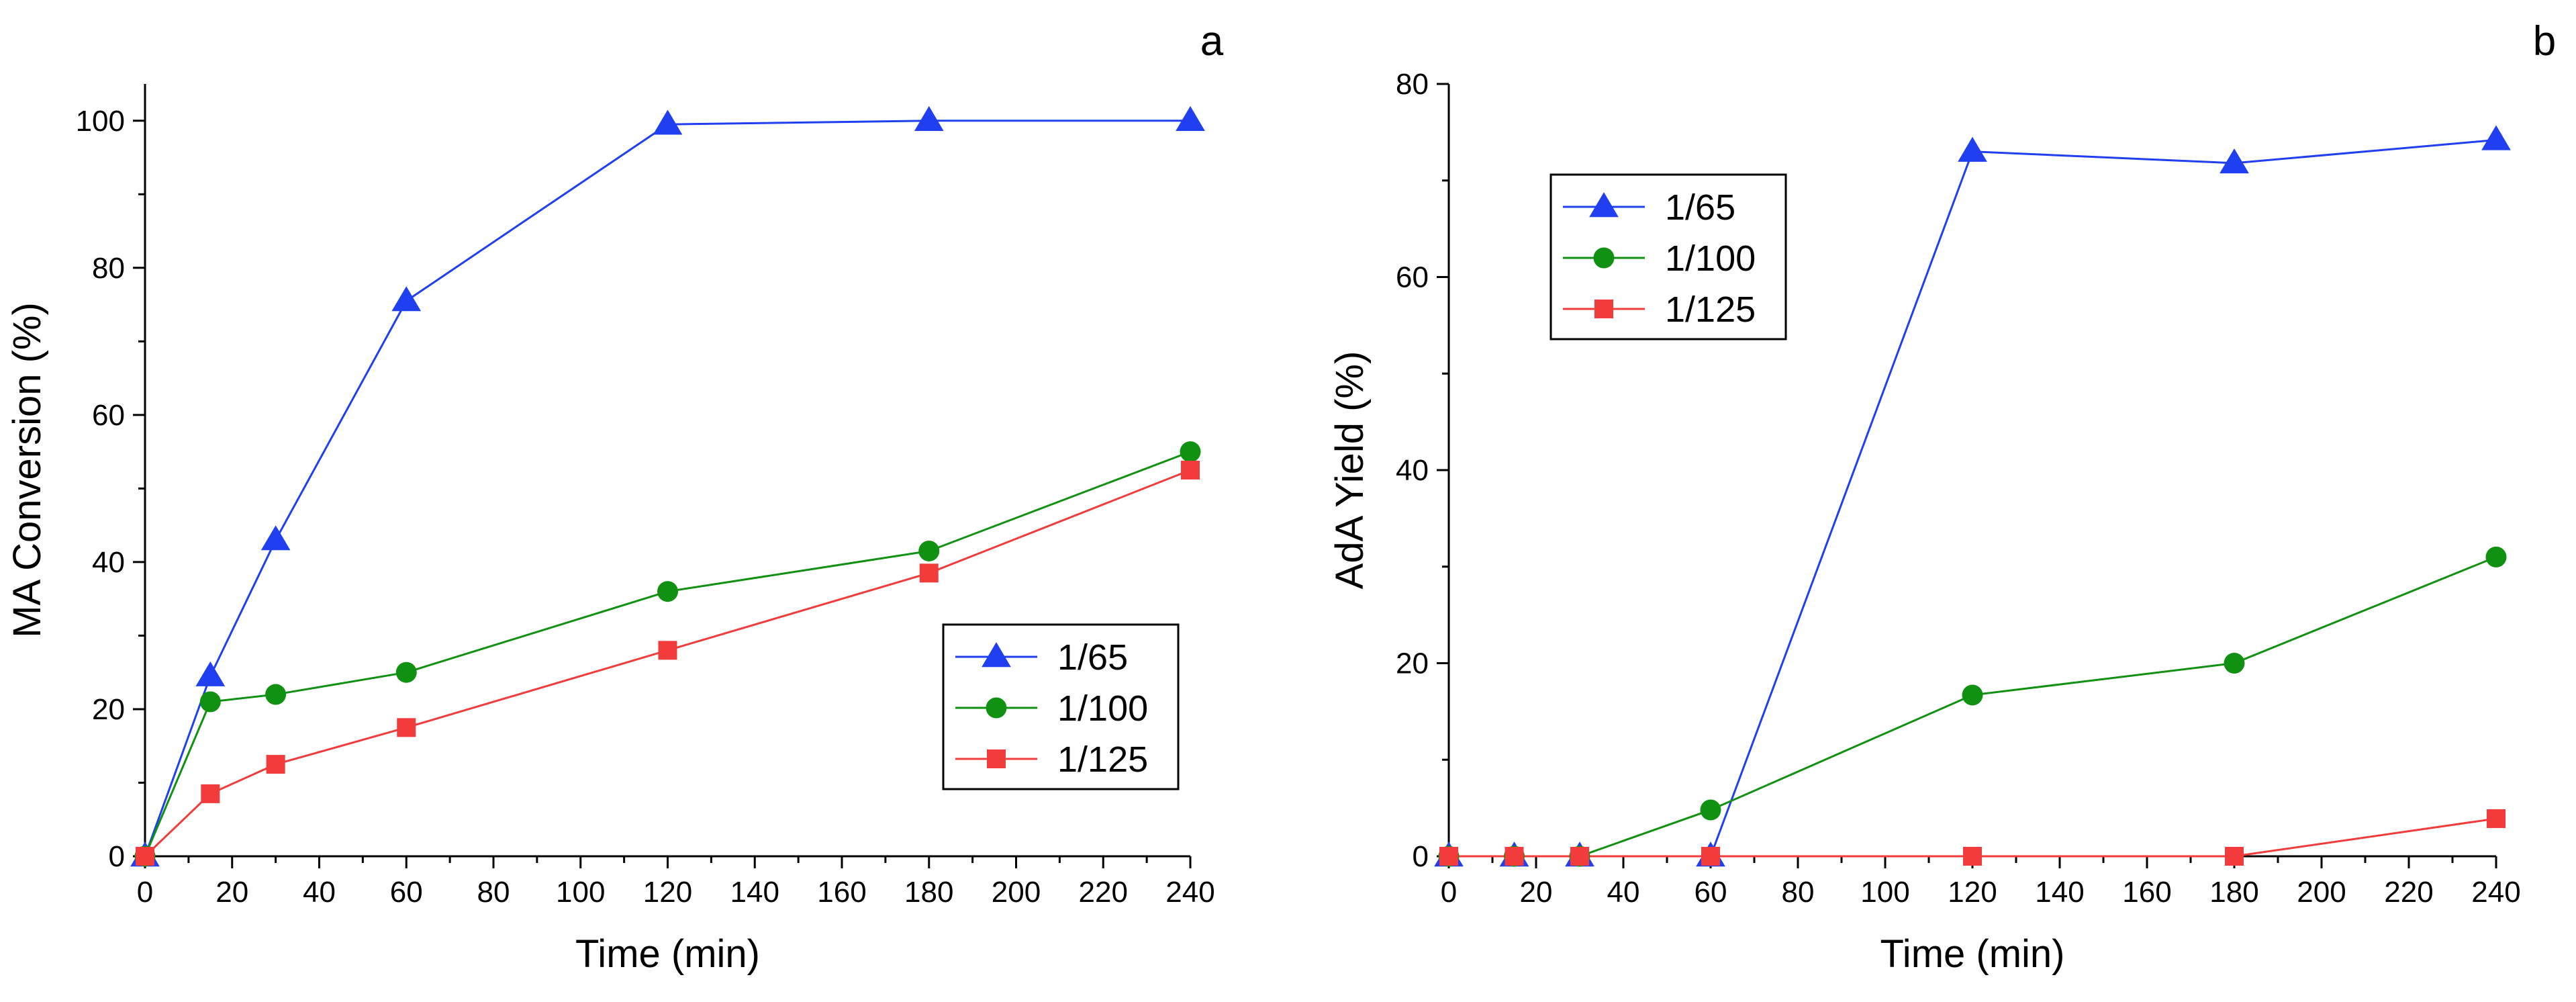 The width and height of the screenshot is (2576, 1002). I want to click on panel-b-x-tick-label: 180, so click(2233, 893).